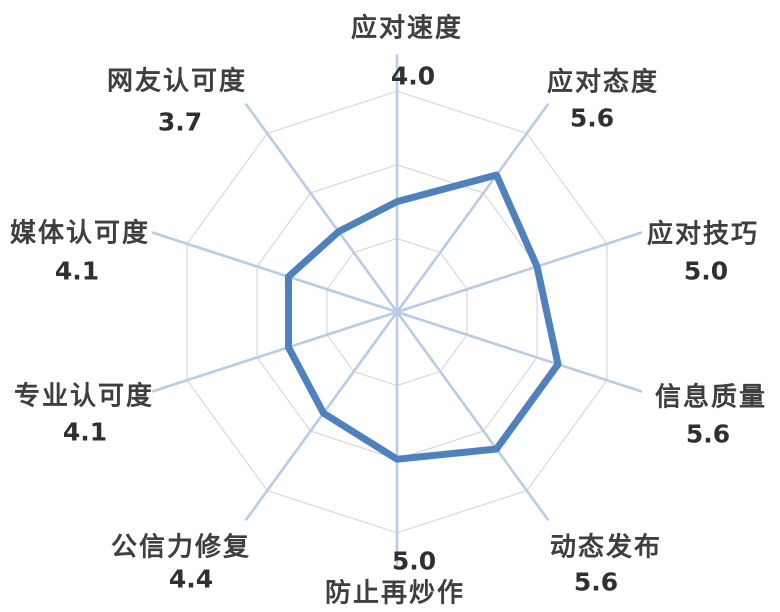 The image size is (780, 612). Describe the element at coordinates (181, 547) in the screenshot. I see `axis-category-label: 公信力修复` at that location.